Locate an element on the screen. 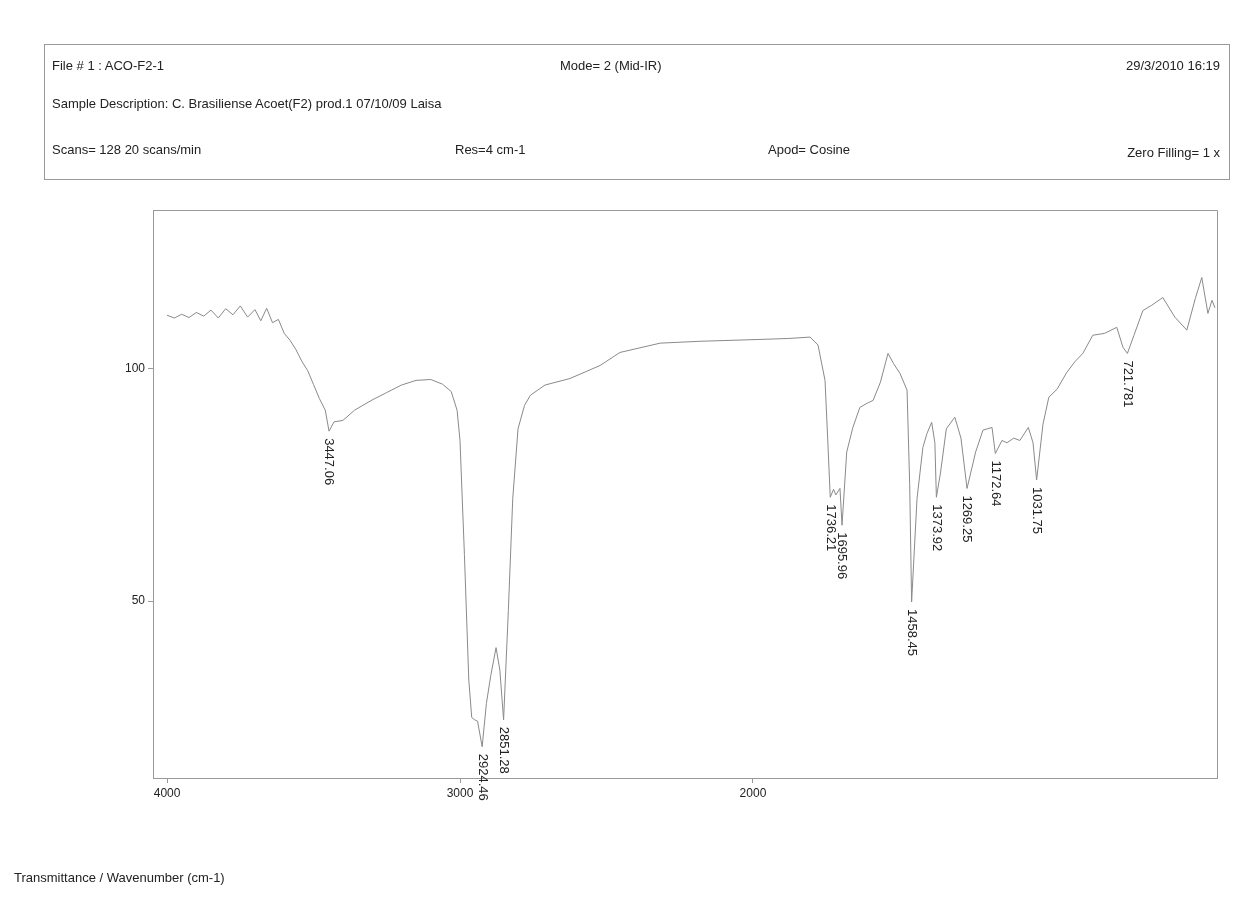 This screenshot has width=1257, height=908. annotation: 721.781 is located at coordinates (1128, 384).